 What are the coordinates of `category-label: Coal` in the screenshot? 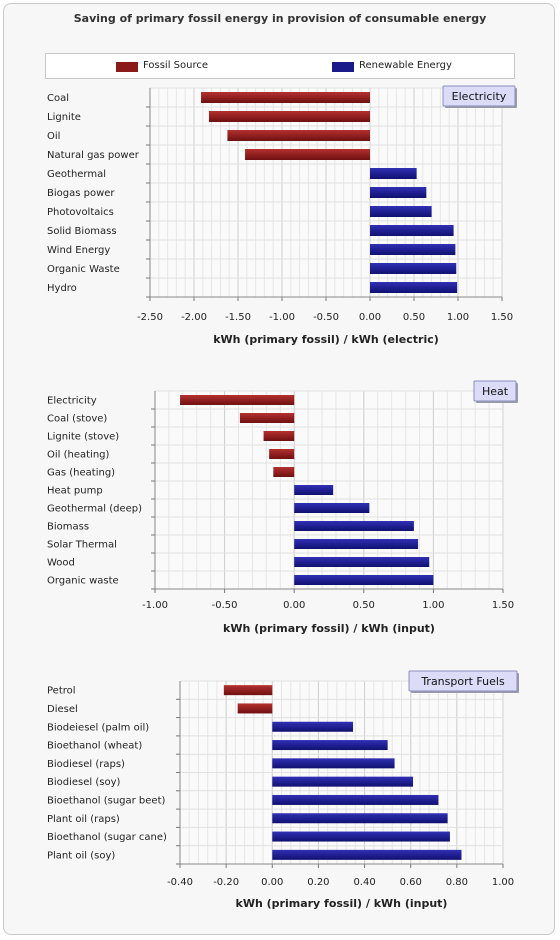 It's located at (58, 98).